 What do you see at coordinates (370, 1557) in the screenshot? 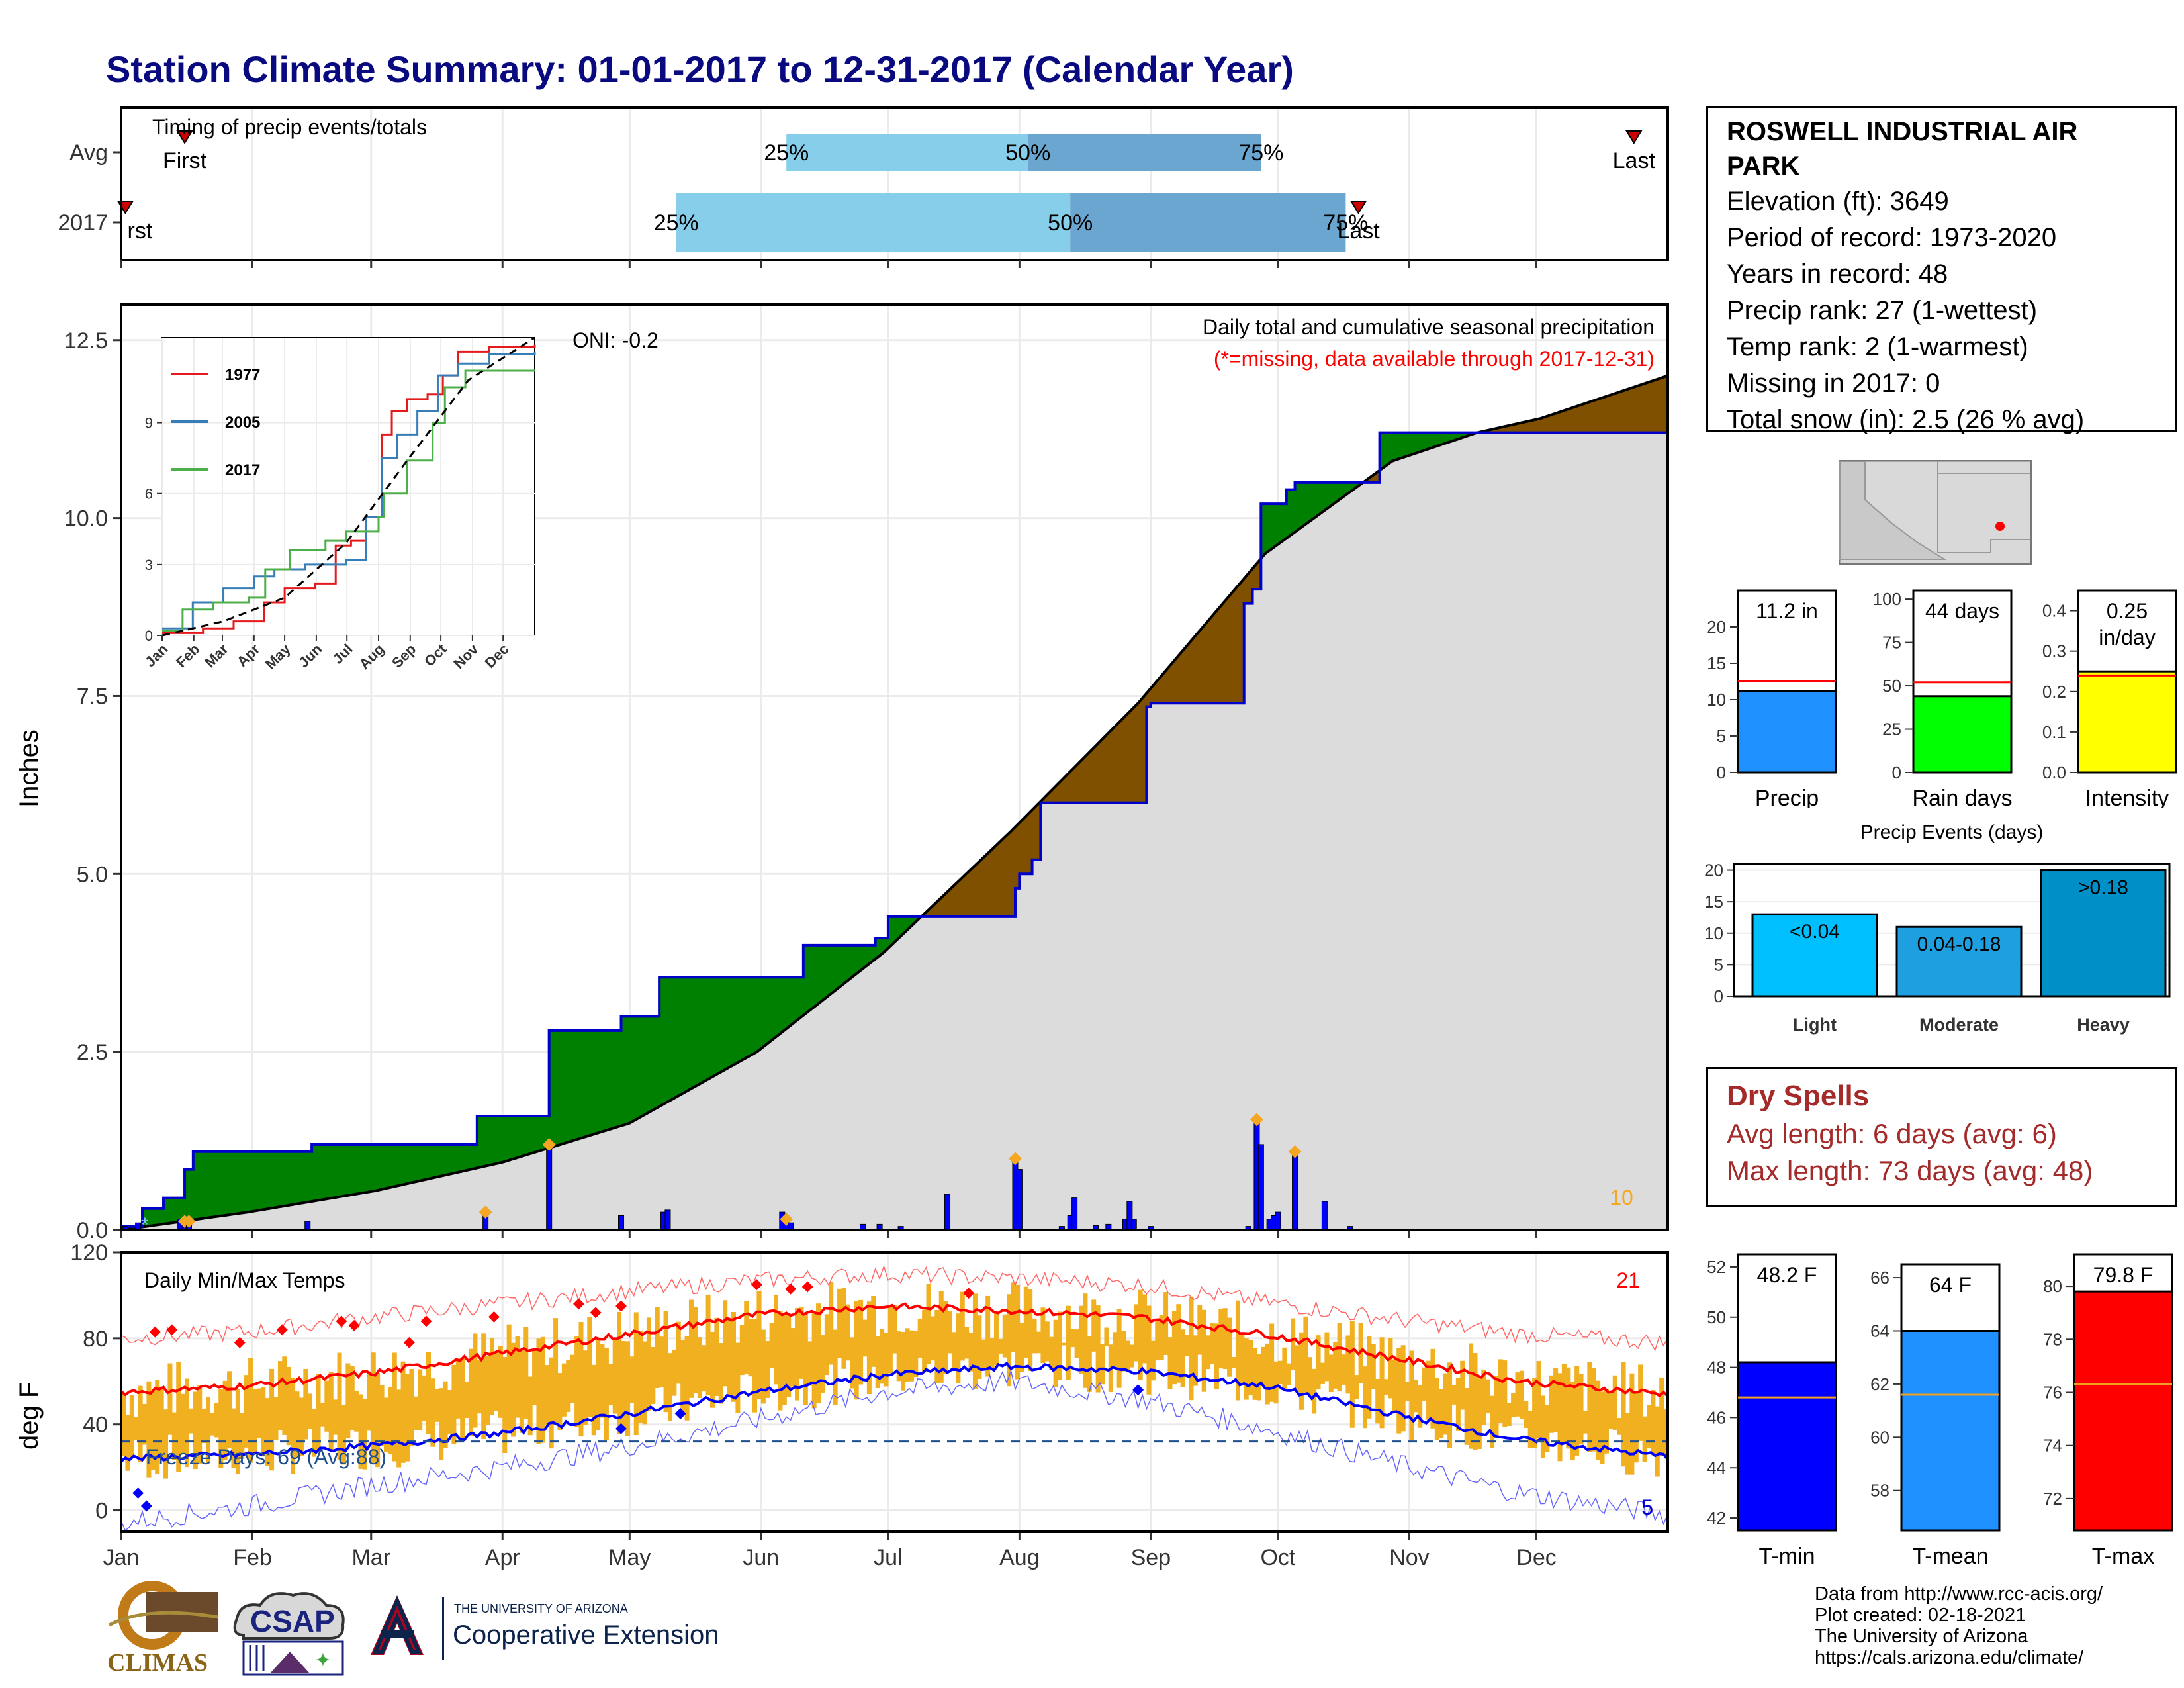
I see `month-label: Mar` at bounding box center [370, 1557].